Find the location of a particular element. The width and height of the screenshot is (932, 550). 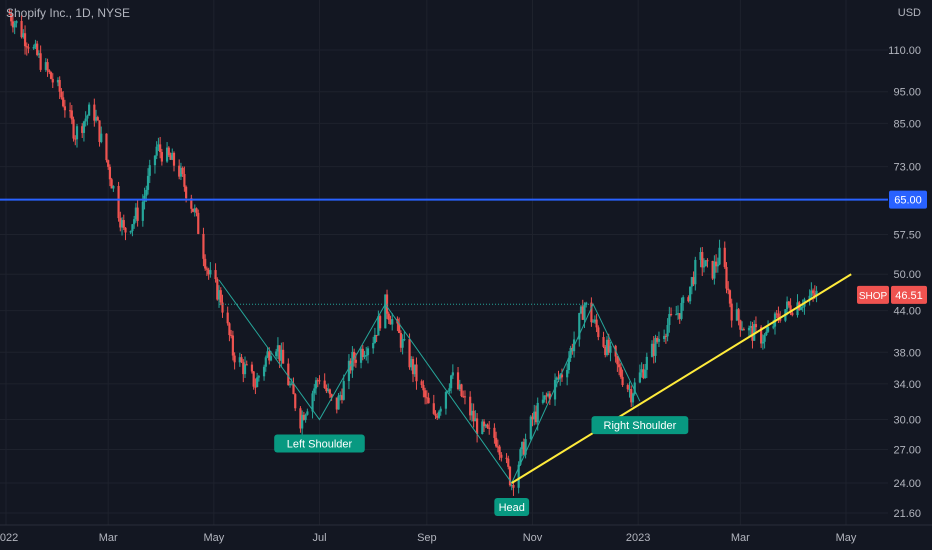

y-tick-label: 24.00 is located at coordinates (907, 484).